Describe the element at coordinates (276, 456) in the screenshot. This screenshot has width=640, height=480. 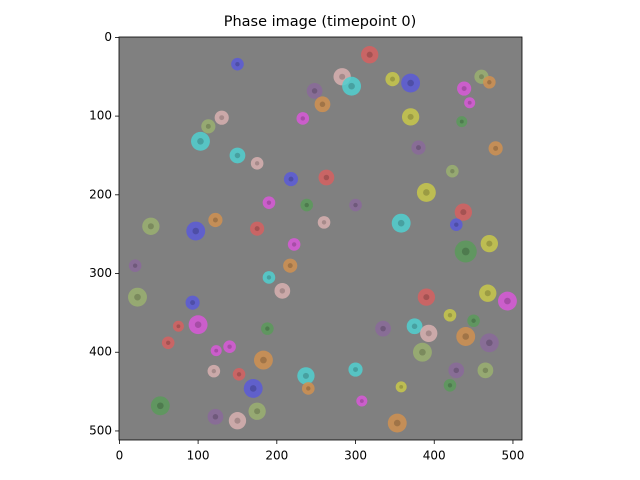
I see `x-tick-label: 200` at that location.